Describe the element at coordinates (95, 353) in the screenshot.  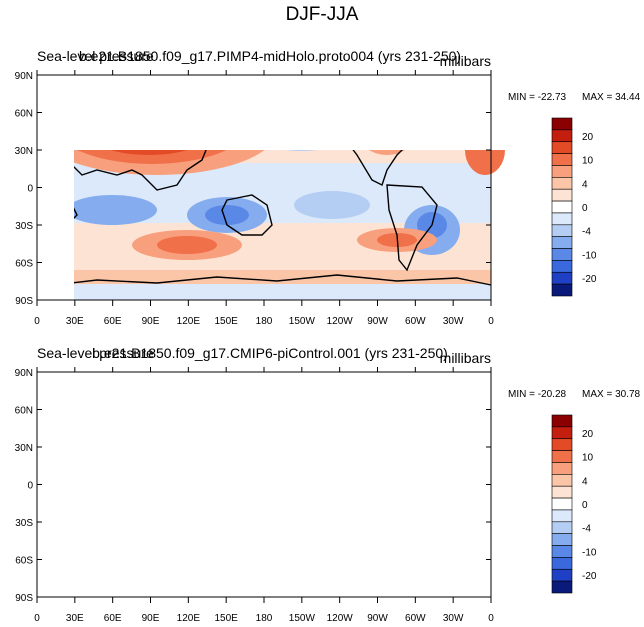
I see `panel-2-left-label: Sea-level pressure` at that location.